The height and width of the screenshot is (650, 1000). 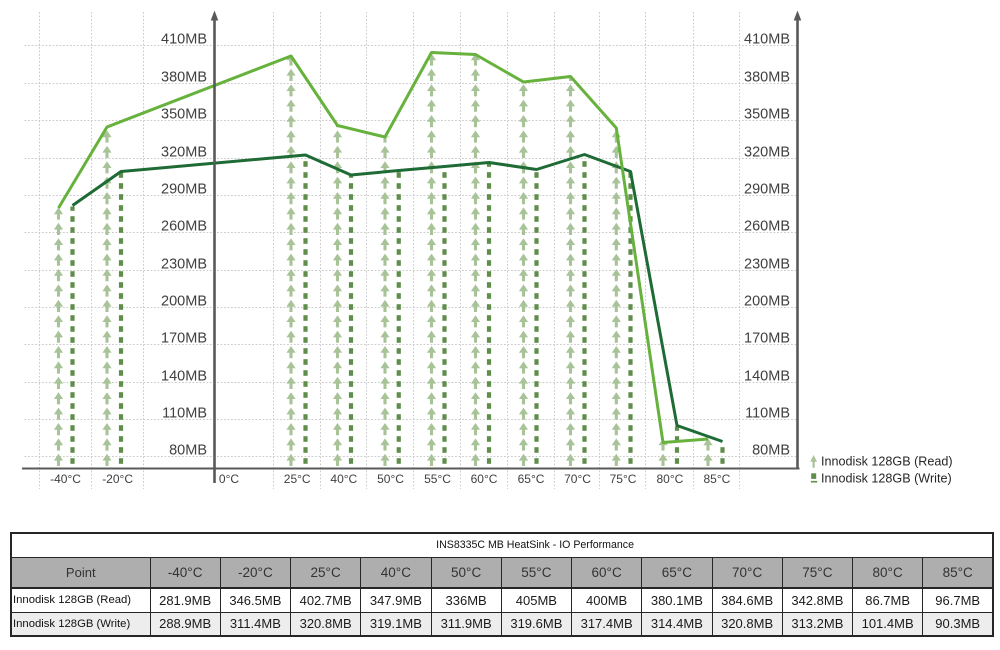 I want to click on svg-text: 70°C, so click(x=577, y=479).